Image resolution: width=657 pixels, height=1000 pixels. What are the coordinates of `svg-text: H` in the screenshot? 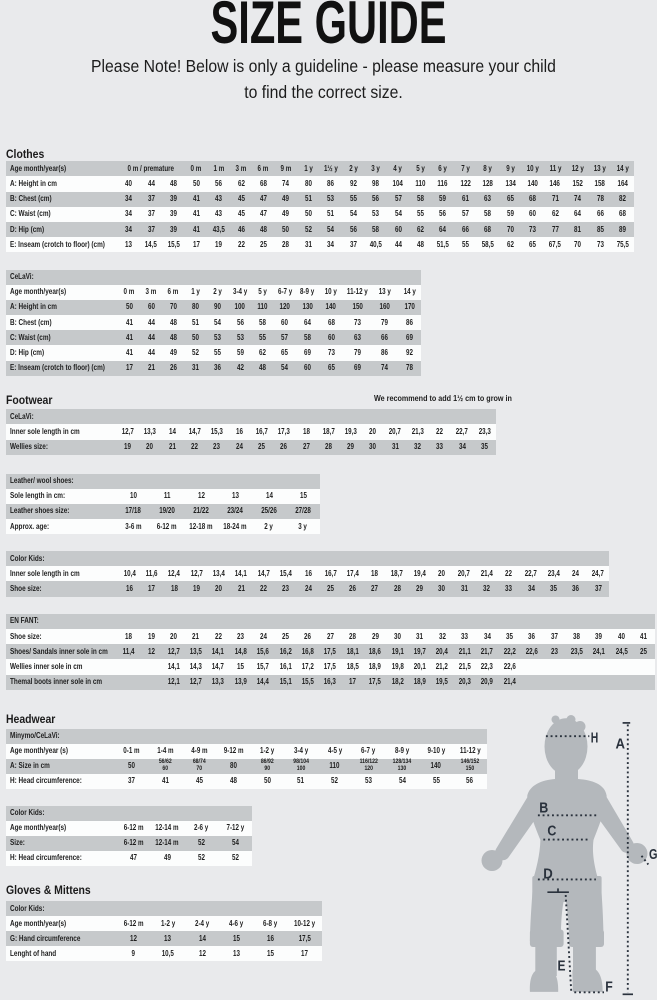 It's located at (595, 737).